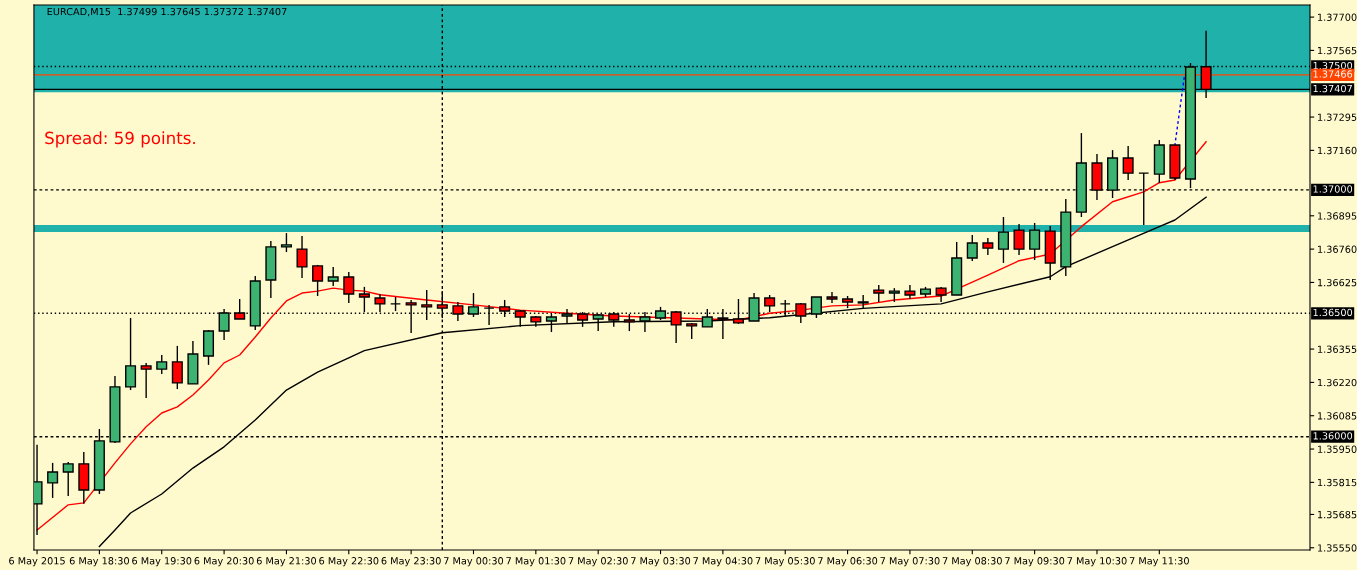 The width and height of the screenshot is (1357, 570). I want to click on y-tick-label: 1.36625, so click(1337, 282).